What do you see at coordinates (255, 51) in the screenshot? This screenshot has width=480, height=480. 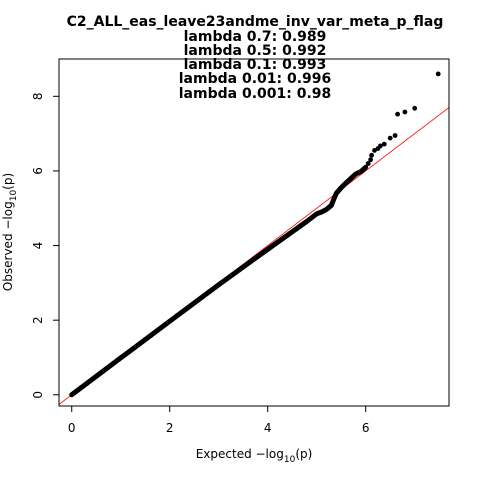 I see `lambda-label: lambda 0.5: 0.992` at bounding box center [255, 51].